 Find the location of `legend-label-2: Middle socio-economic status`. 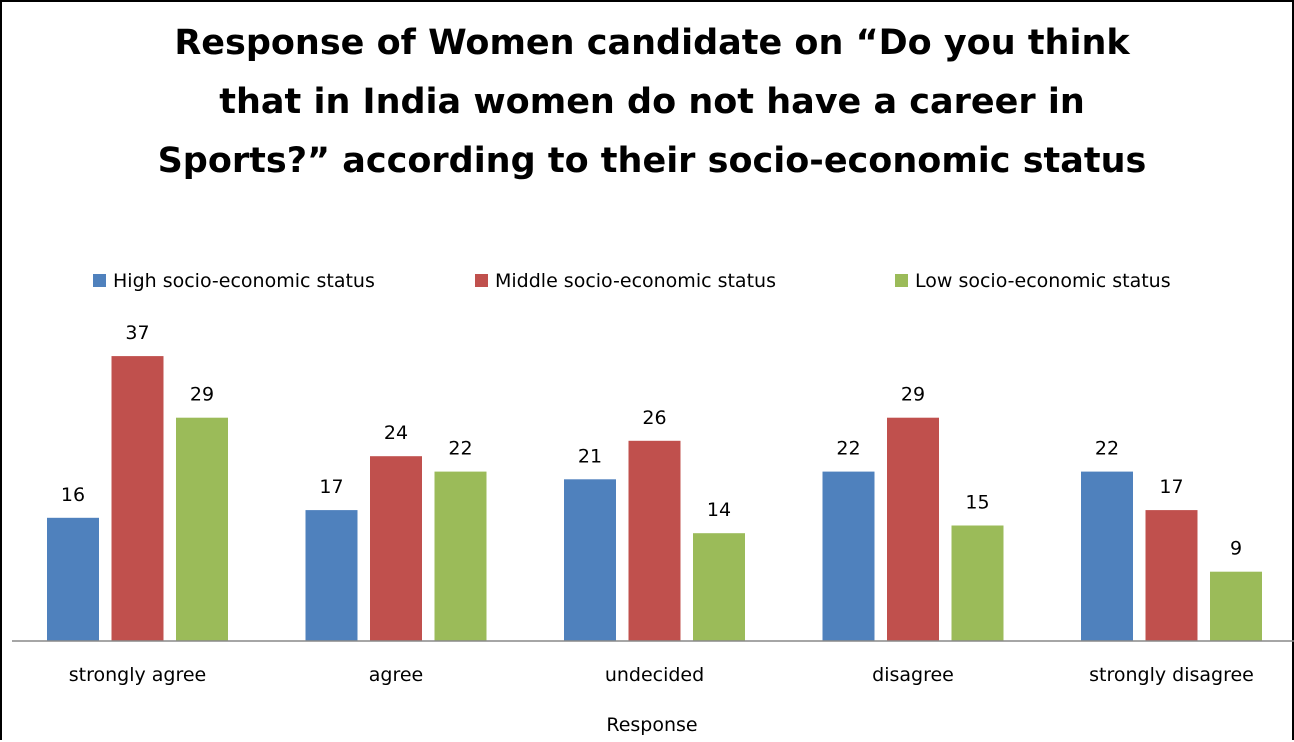

legend-label-2: Middle socio-economic status is located at coordinates (635, 281).